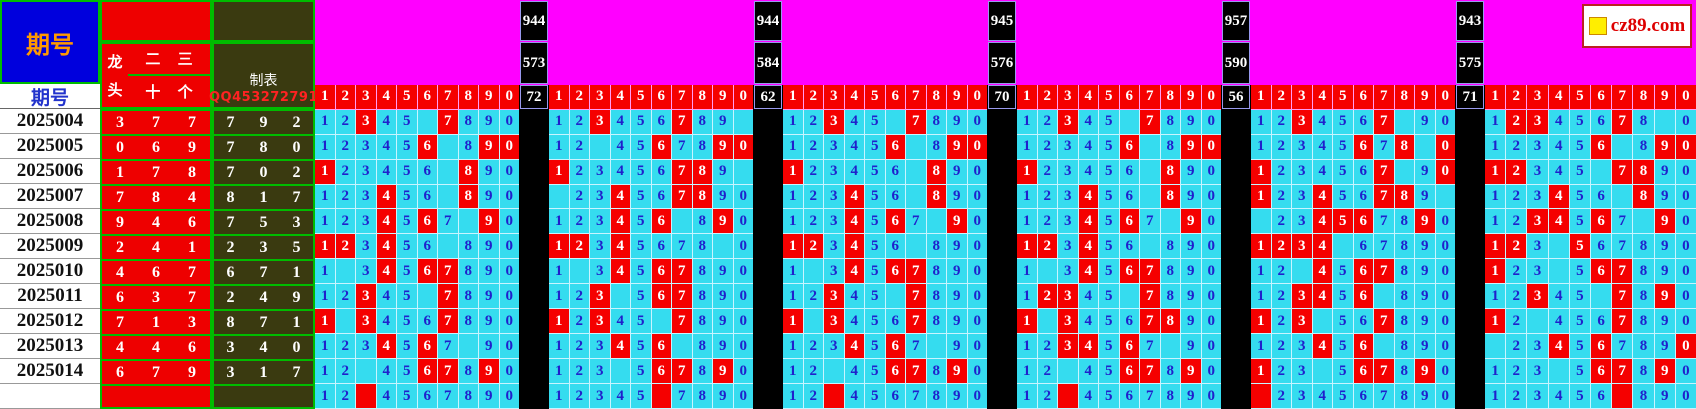 The image size is (1696, 409). Describe the element at coordinates (1537, 271) in the screenshot. I see `digit-cell: 3` at that location.